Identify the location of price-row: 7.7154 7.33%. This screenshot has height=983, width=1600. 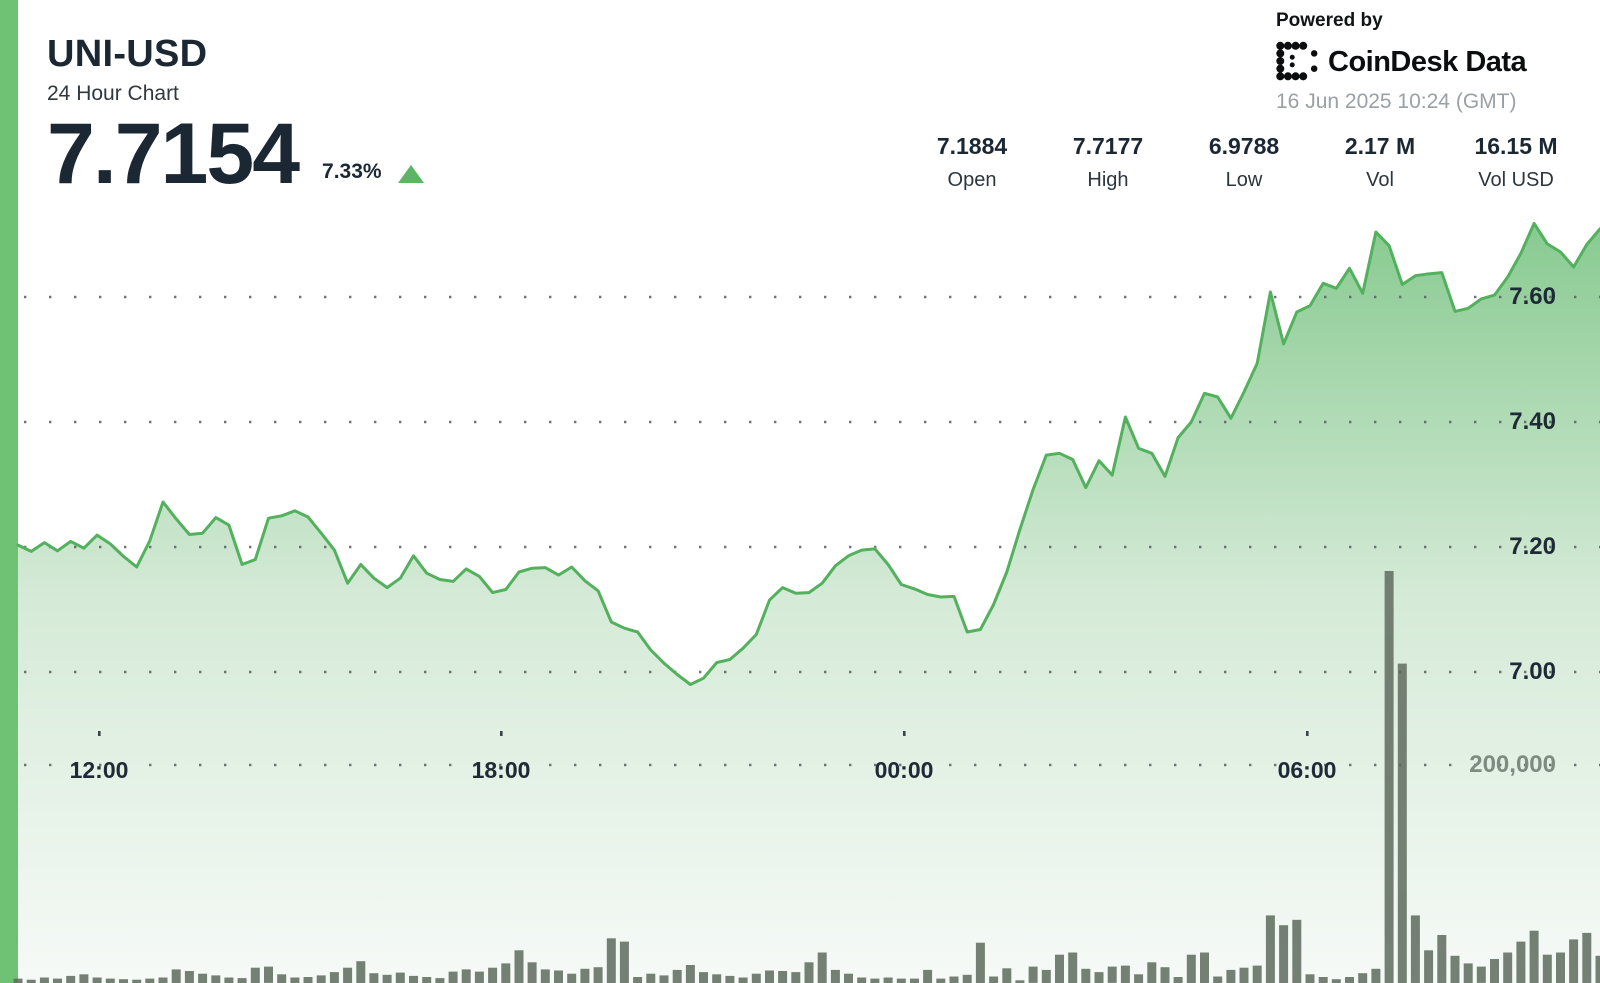
(235, 153).